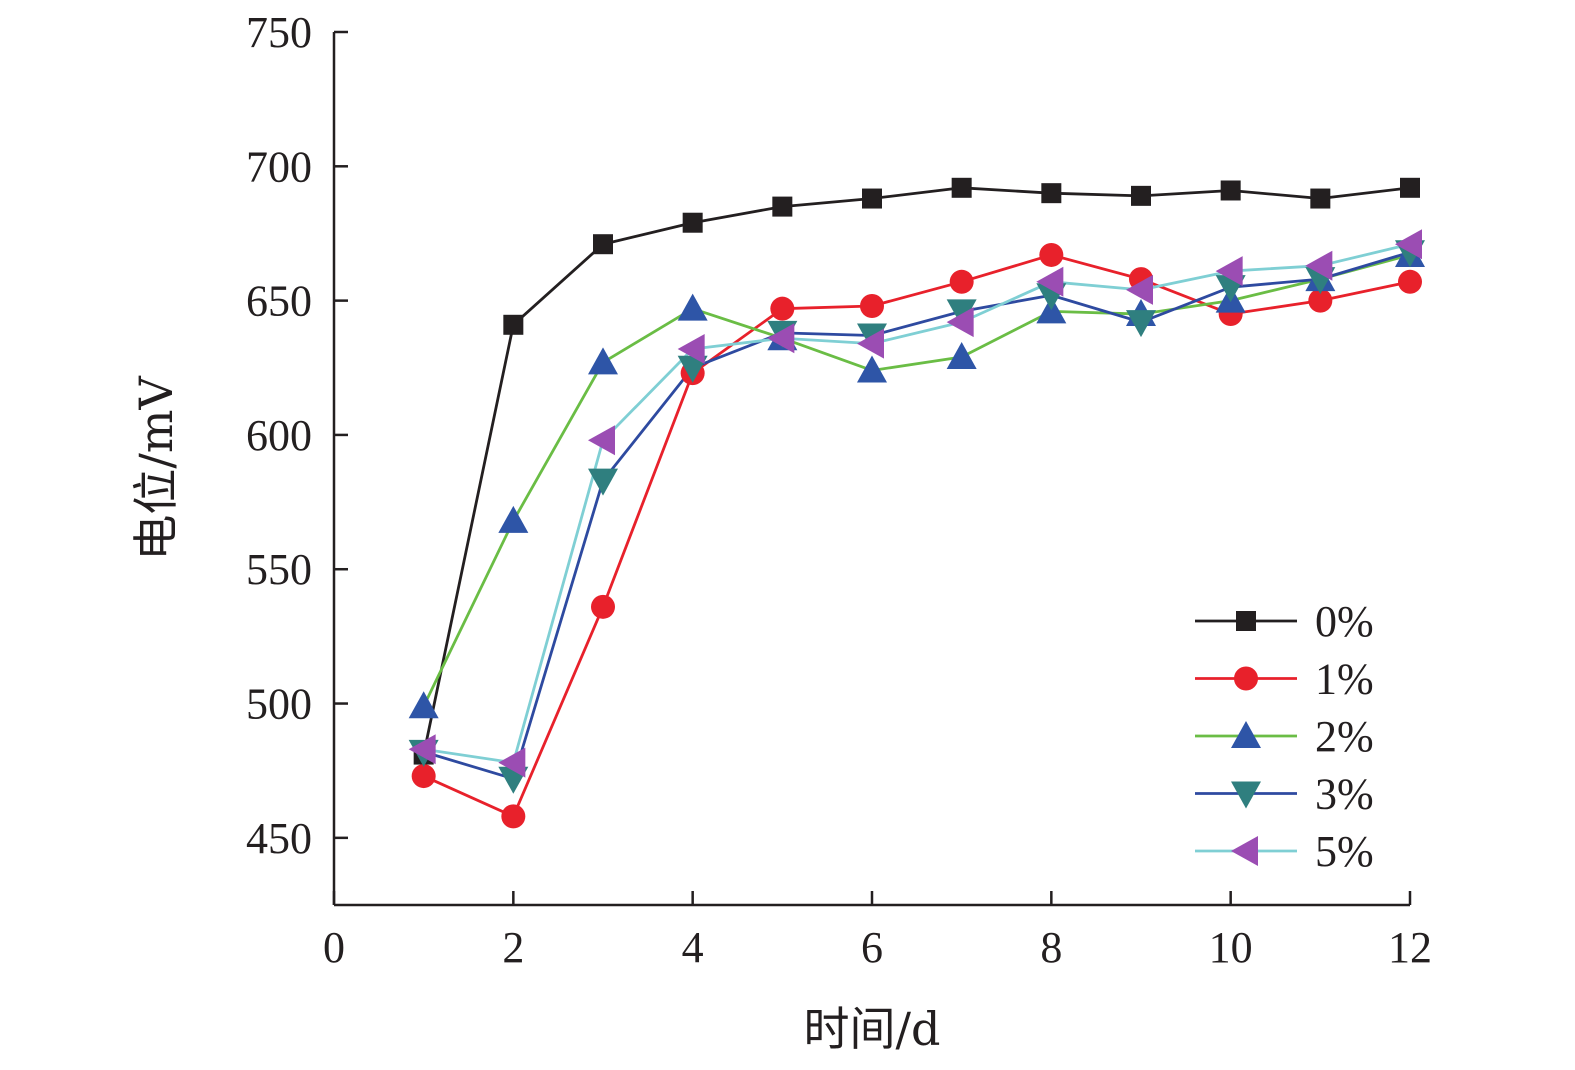 Image resolution: width=1575 pixels, height=1070 pixels. Describe the element at coordinates (334, 947) in the screenshot. I see `x-tick-label: 0` at that location.